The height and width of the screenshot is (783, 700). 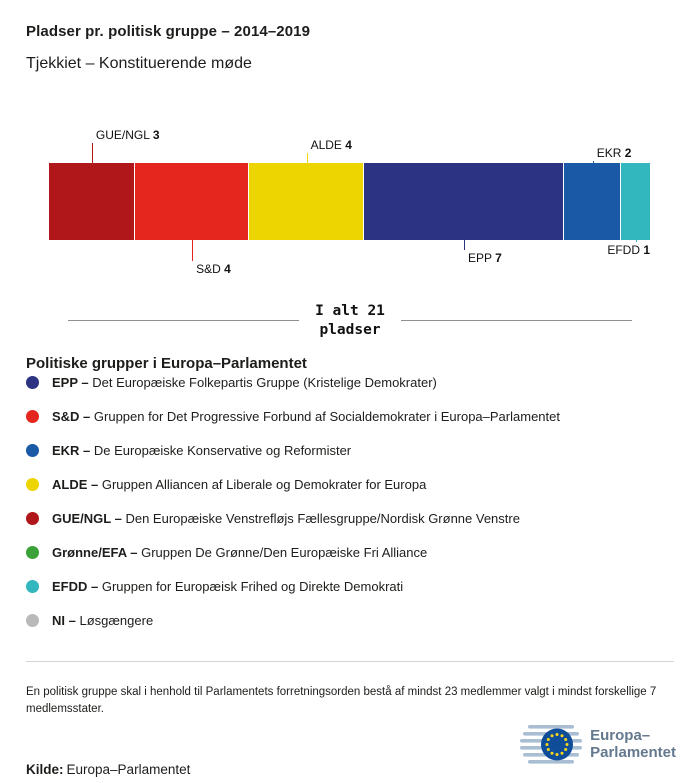 What do you see at coordinates (306, 201) in the screenshot?
I see `bar-segment-alde` at bounding box center [306, 201].